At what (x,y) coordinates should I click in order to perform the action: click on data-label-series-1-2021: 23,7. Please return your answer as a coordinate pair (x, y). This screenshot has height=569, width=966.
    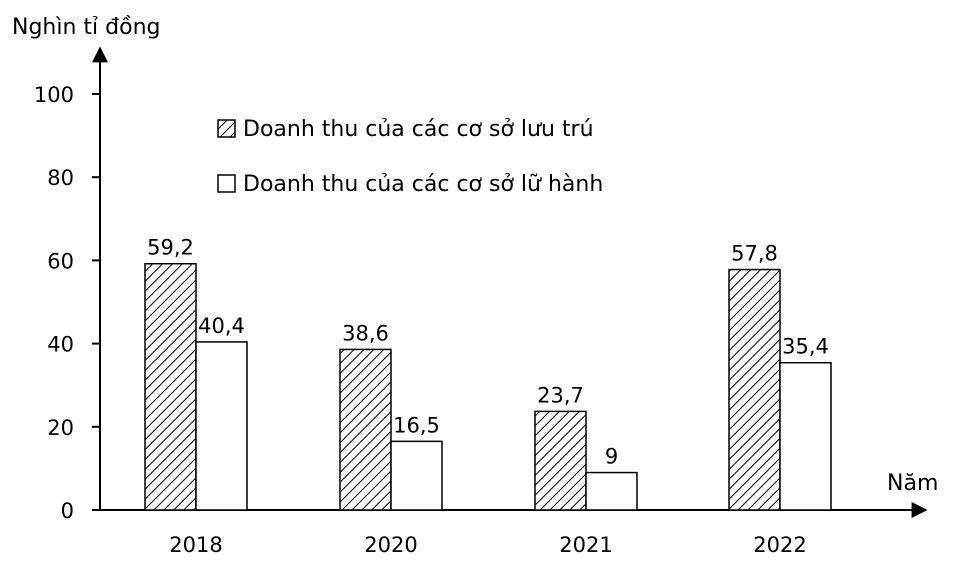
    Looking at the image, I should click on (560, 395).